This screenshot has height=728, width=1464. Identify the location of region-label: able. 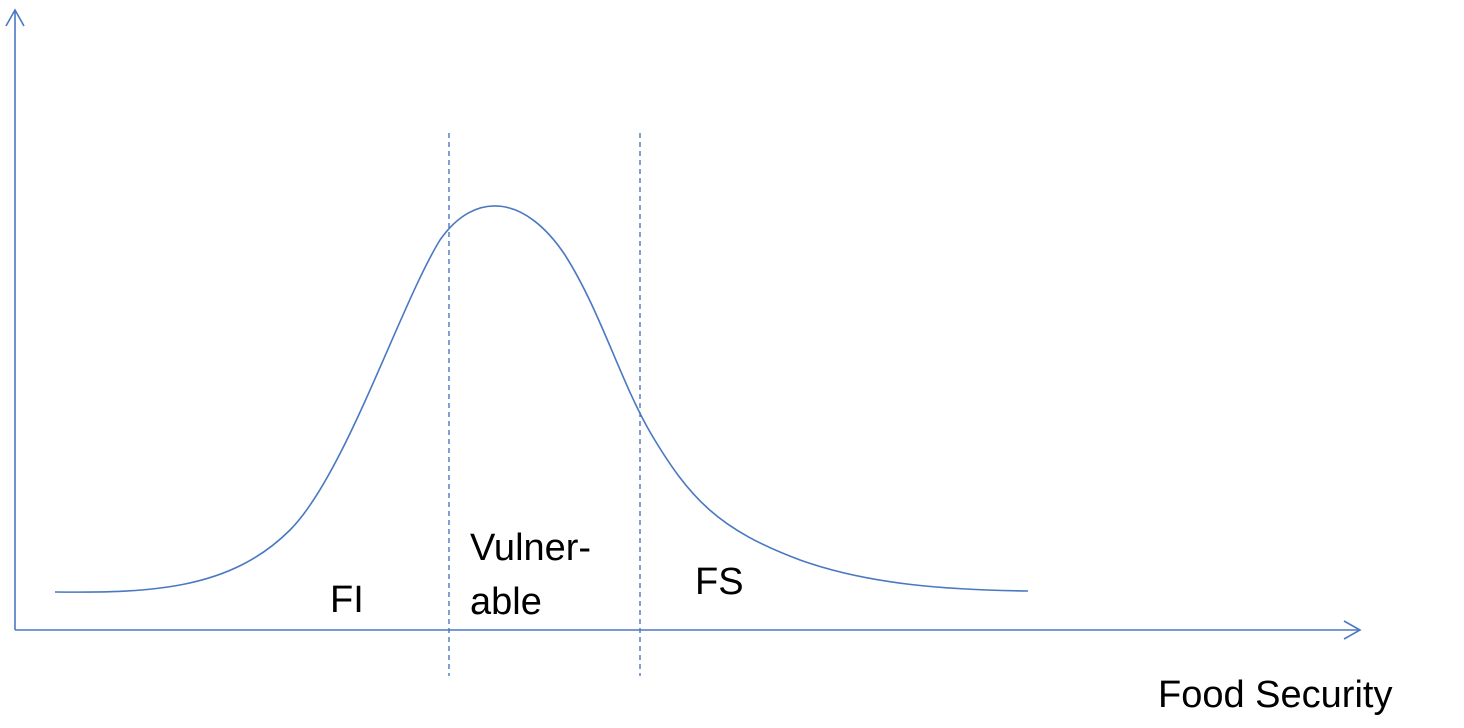
(506, 602).